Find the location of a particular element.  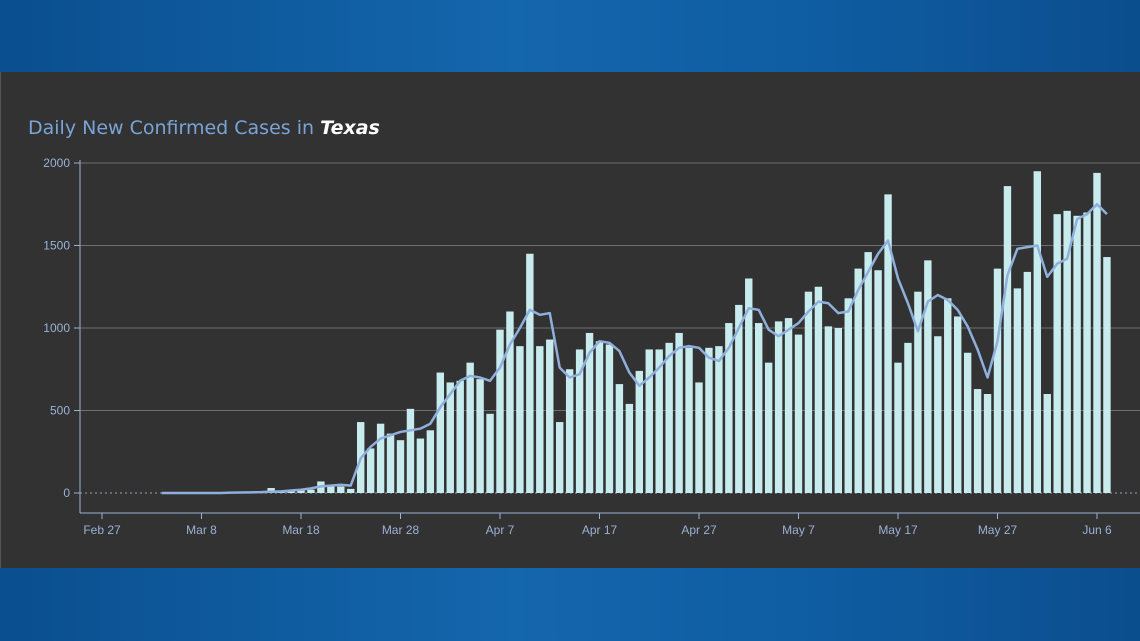

x-tick-label: Mar 8 is located at coordinates (201, 530).